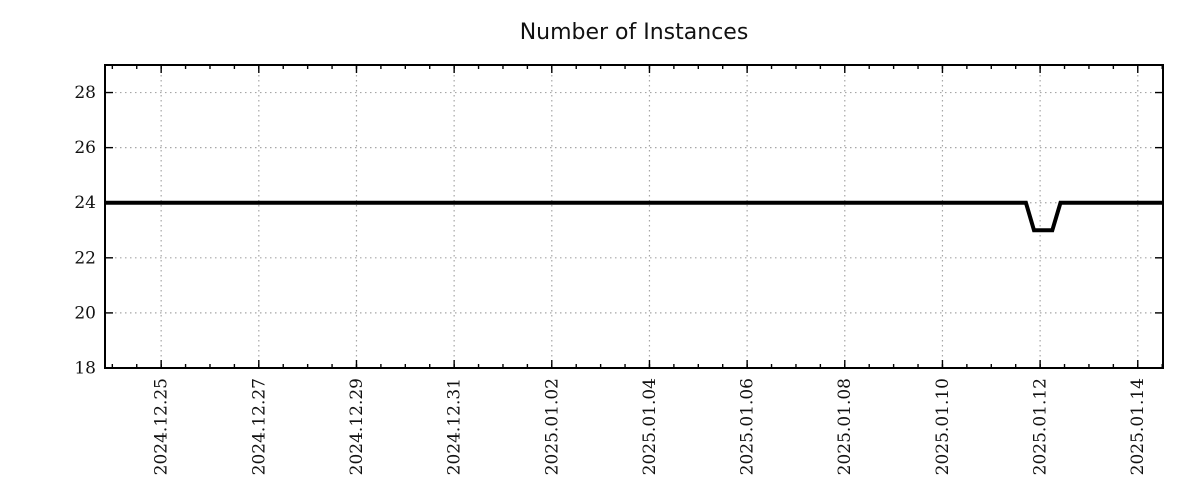  What do you see at coordinates (1041, 426) in the screenshot?
I see `x-tick-label: 2025.01.12` at bounding box center [1041, 426].